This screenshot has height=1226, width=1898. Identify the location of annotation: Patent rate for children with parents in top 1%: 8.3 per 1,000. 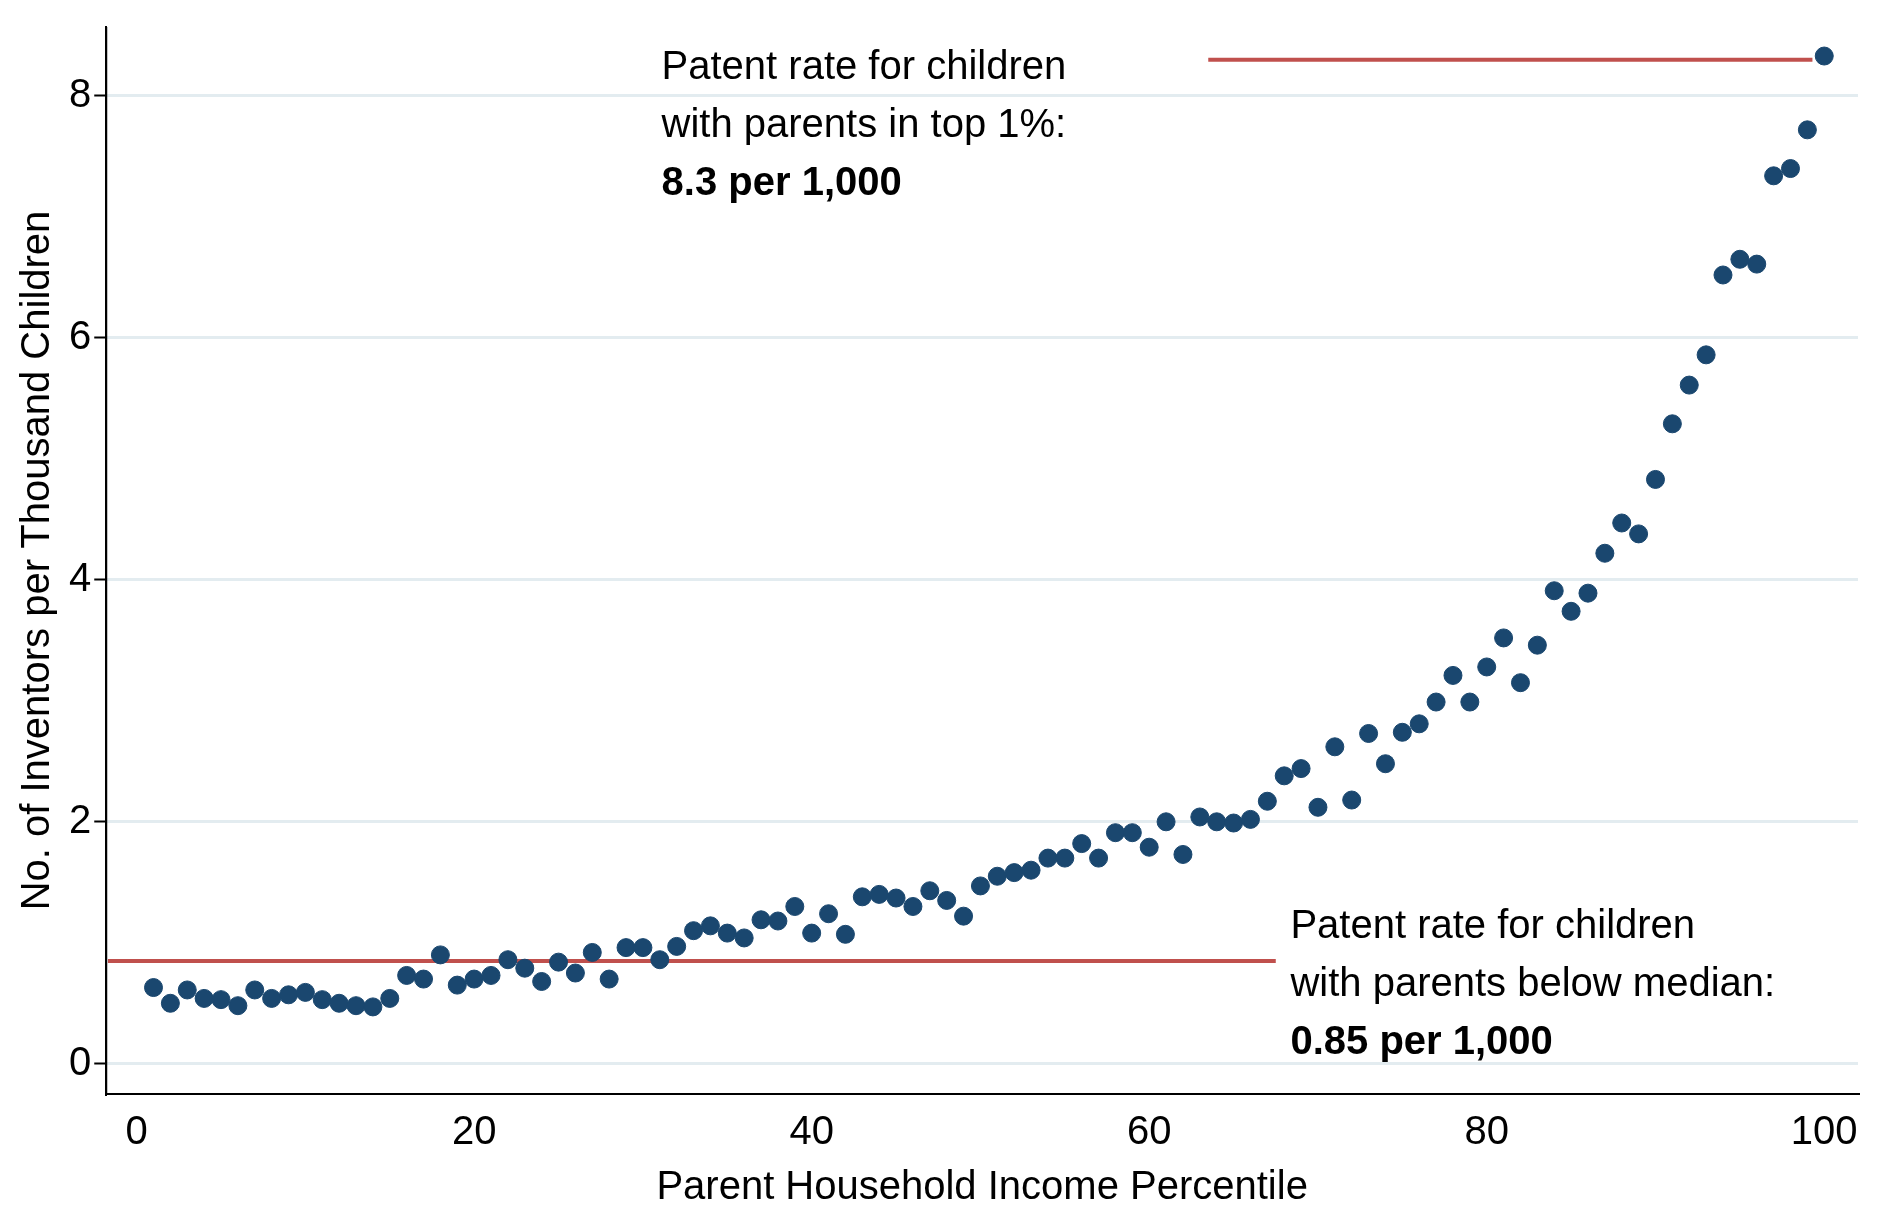
(863, 123).